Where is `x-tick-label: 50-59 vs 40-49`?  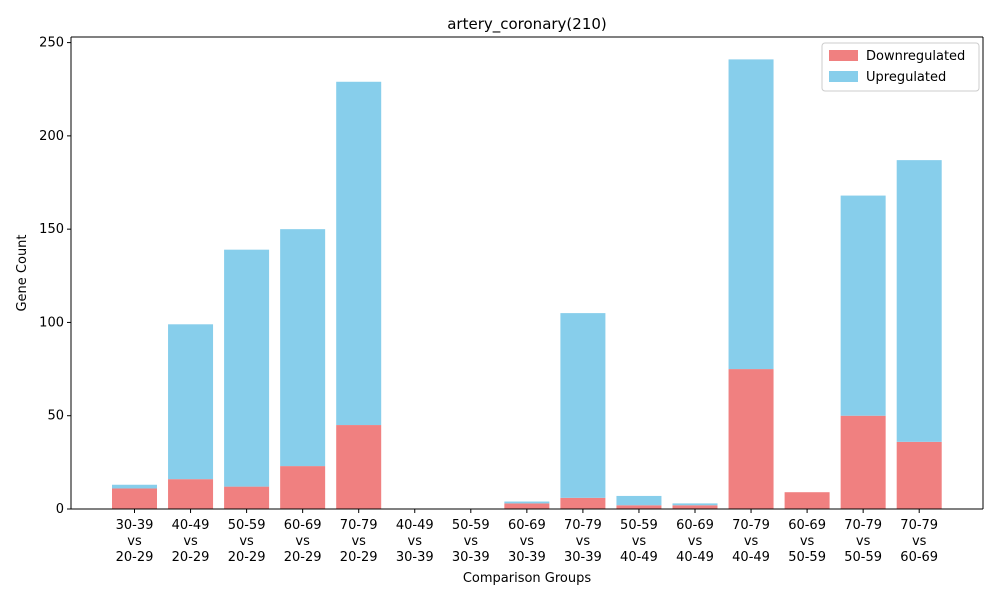 x-tick-label: 50-59 vs 40-49 is located at coordinates (639, 541).